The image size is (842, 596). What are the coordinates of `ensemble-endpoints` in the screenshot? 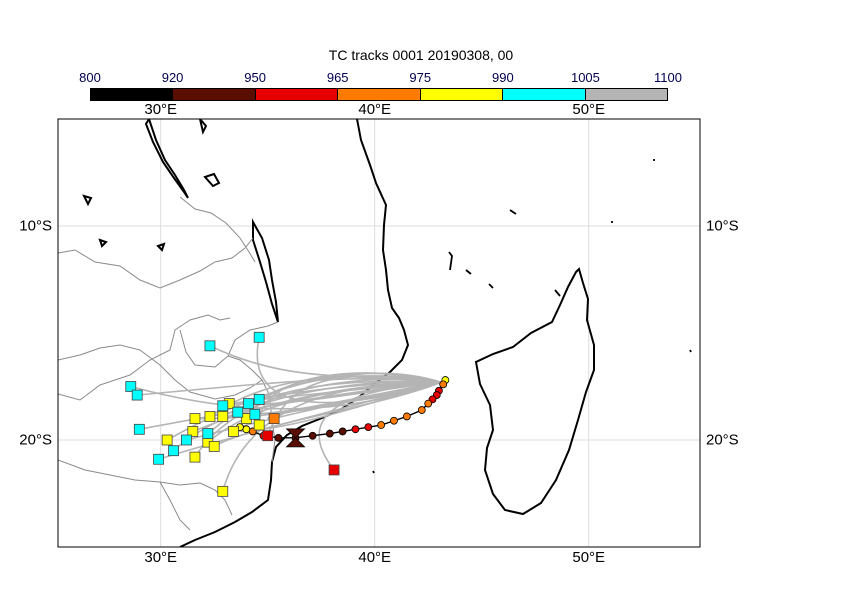 It's located at (232, 414).